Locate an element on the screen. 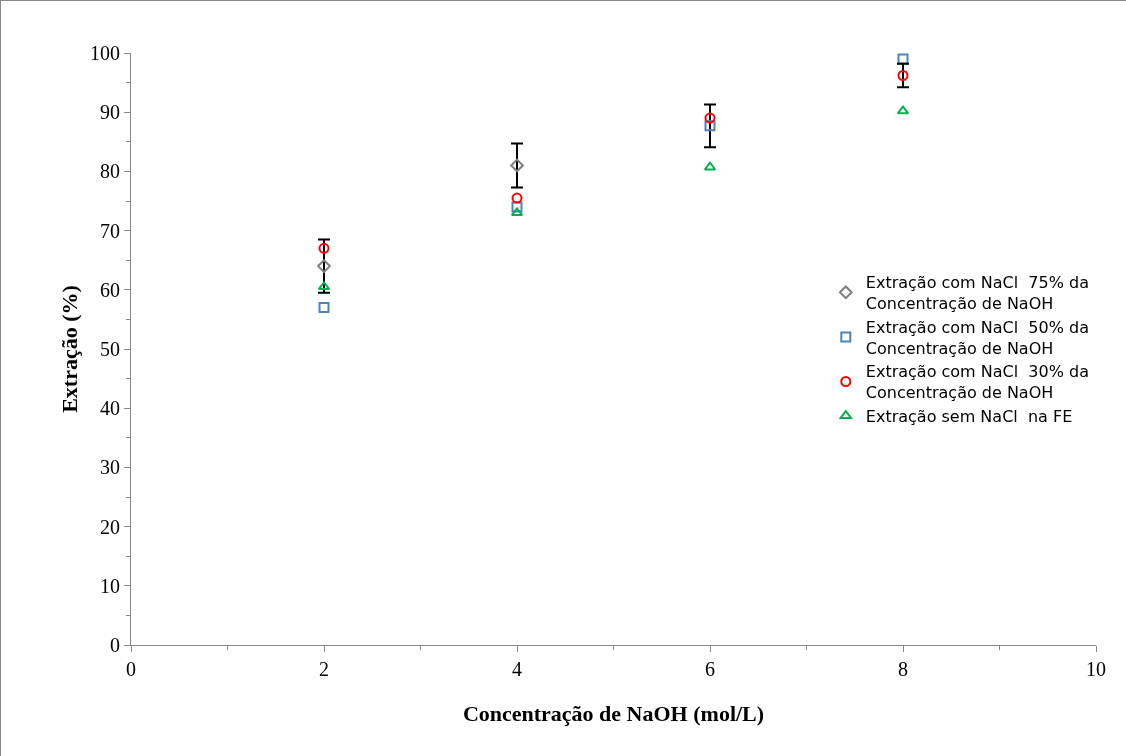  y-tick-label: 0 is located at coordinates (115, 645).